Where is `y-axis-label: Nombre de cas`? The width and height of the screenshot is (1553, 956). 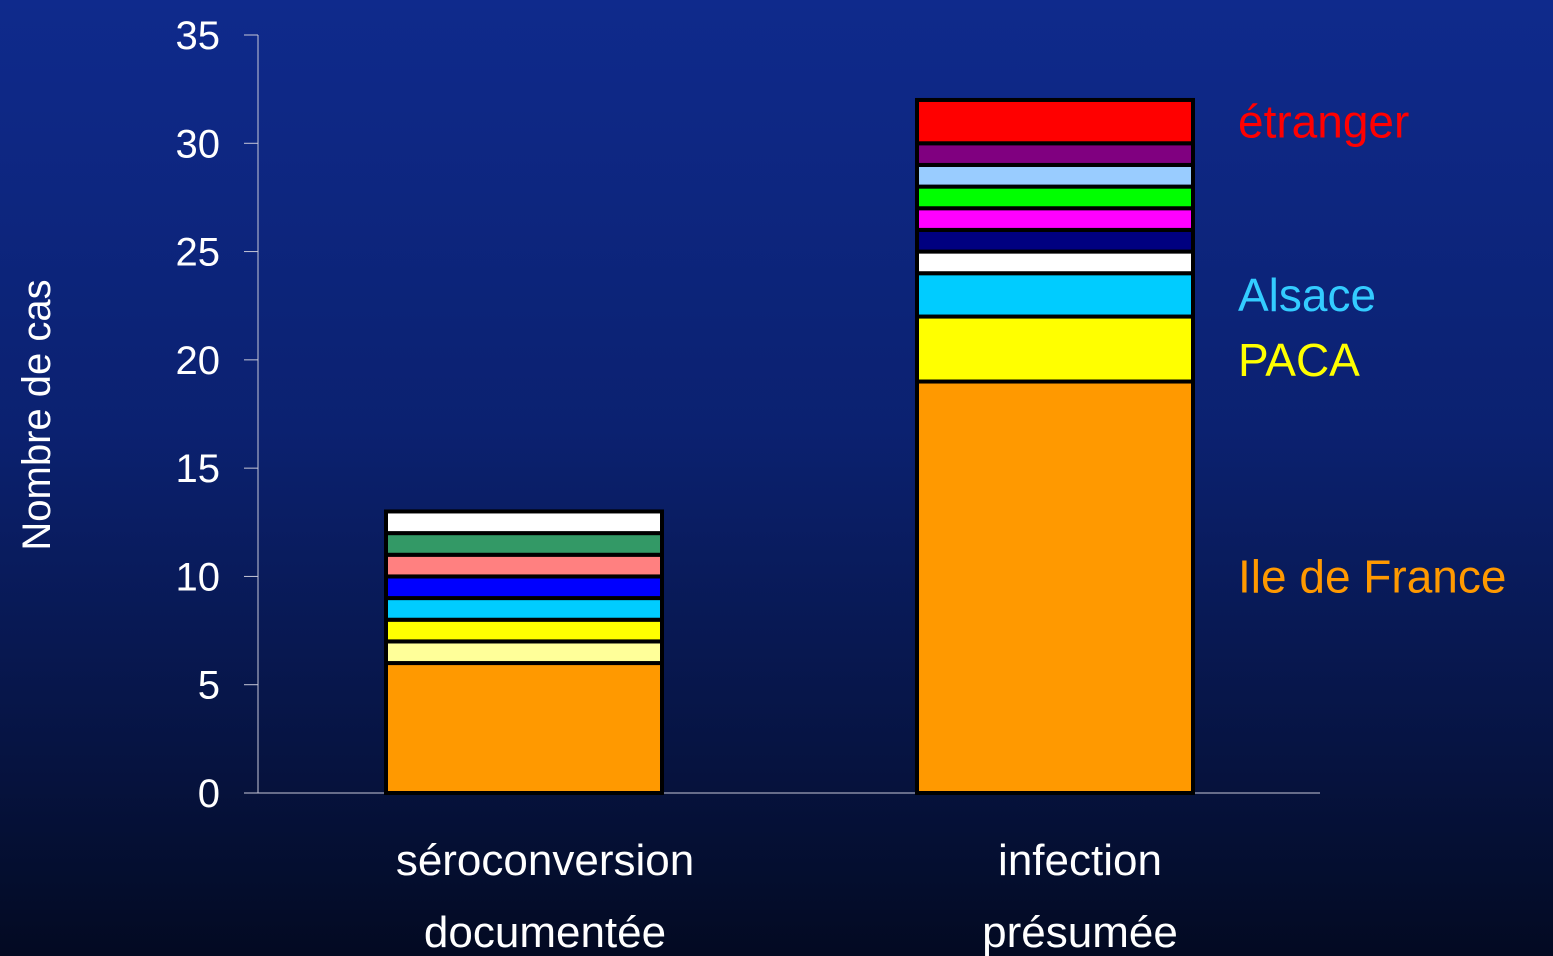
y-axis-label: Nombre de cas is located at coordinates (37, 414).